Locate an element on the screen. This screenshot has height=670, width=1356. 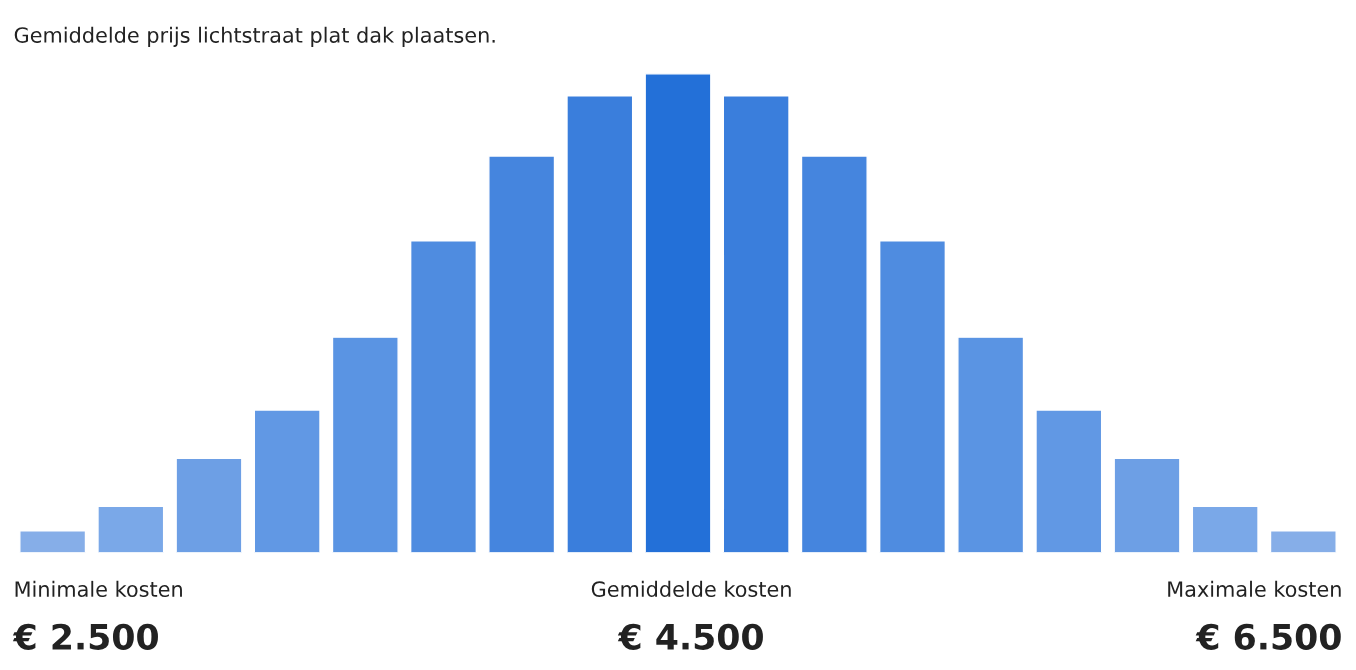
text: Maximale kosten is located at coordinates (1254, 588).